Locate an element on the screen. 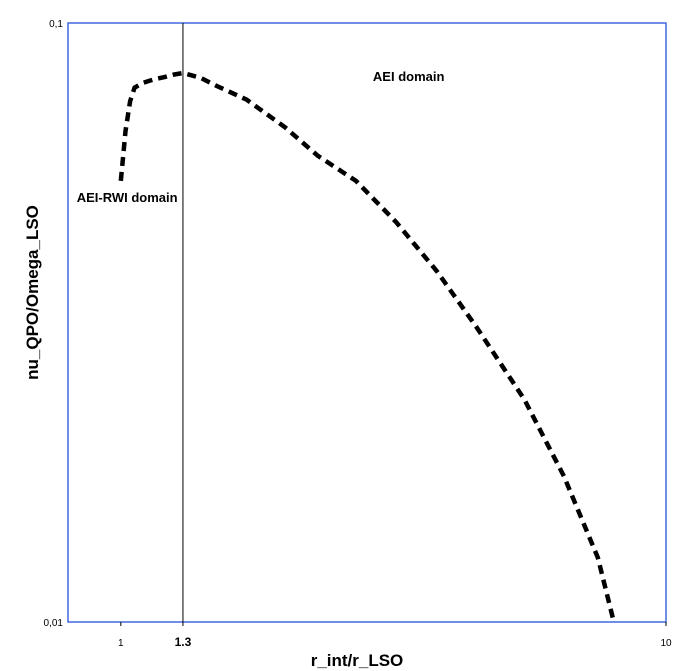 This screenshot has width=678, height=671. x-tick-label: 10 is located at coordinates (666, 643).